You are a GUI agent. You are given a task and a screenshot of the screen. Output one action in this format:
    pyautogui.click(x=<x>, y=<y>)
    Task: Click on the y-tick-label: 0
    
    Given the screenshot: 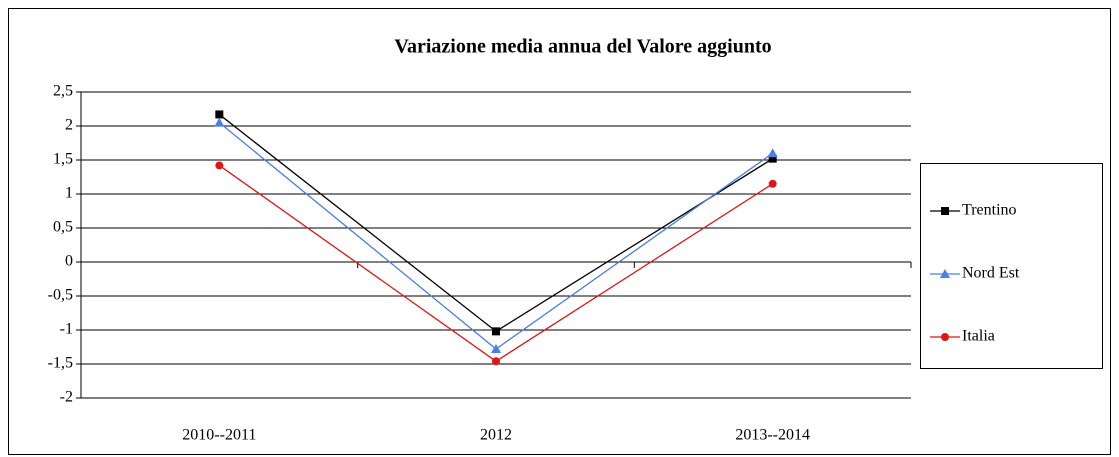 What is the action you would take?
    pyautogui.click(x=69, y=261)
    